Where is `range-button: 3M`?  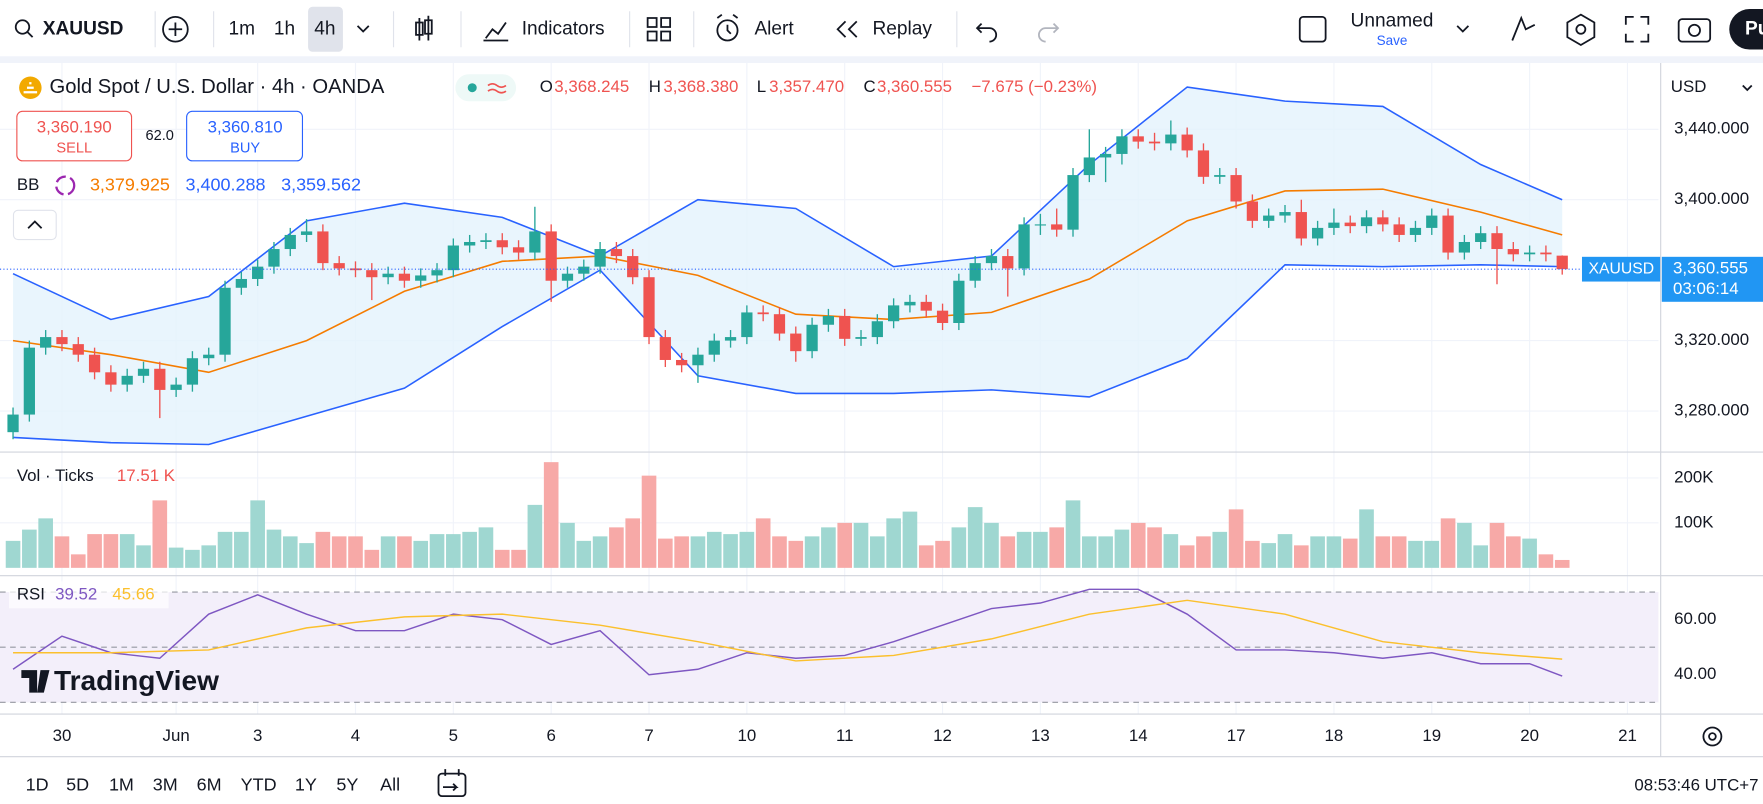
range-button: 3M is located at coordinates (165, 785).